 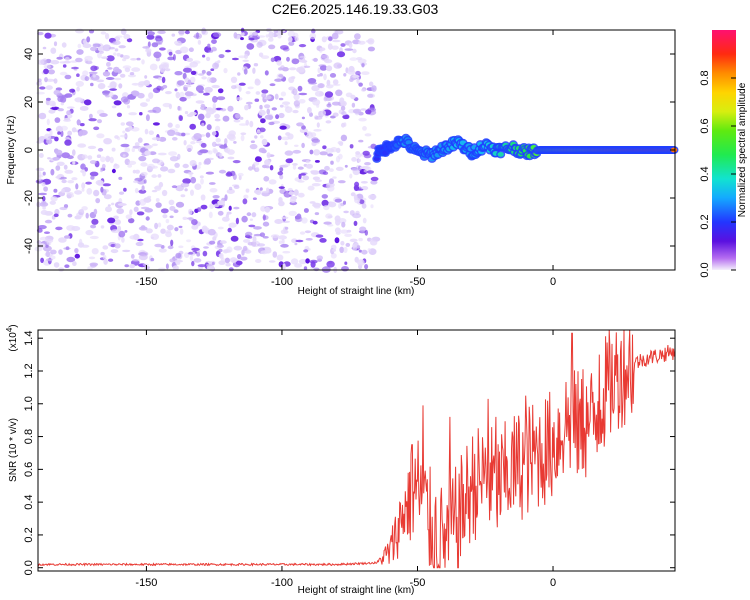 What do you see at coordinates (146, 282) in the screenshot?
I see `x-tick-label: -150` at bounding box center [146, 282].